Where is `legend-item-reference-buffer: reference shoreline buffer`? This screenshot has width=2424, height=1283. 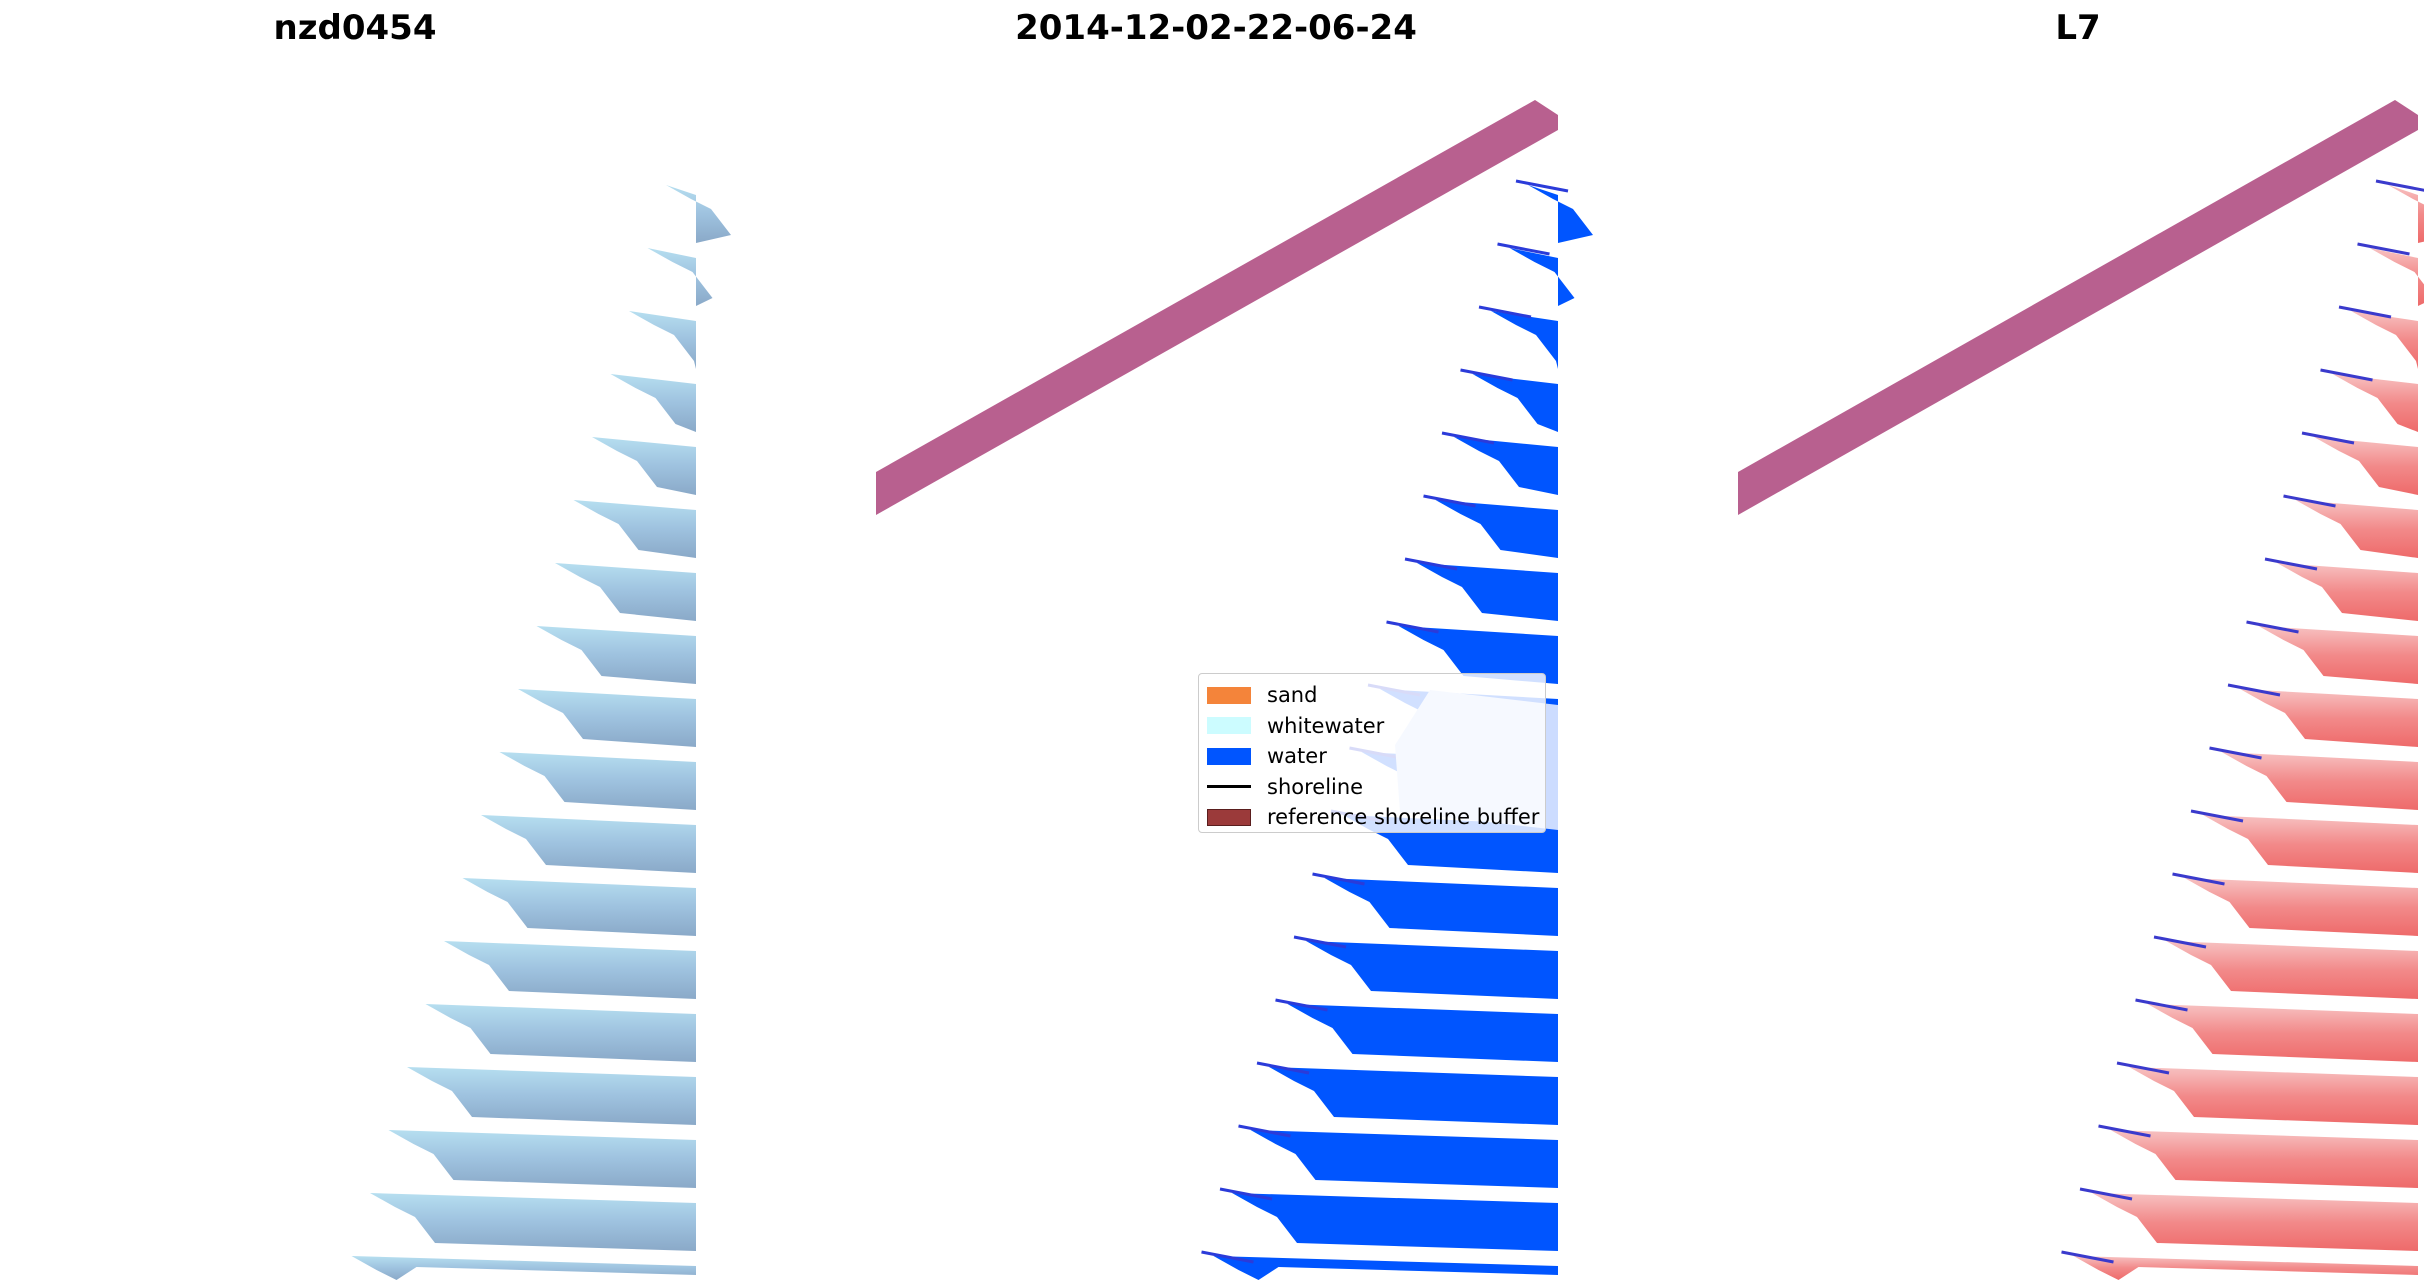 legend-item-reference-buffer: reference shoreline buffer is located at coordinates (1373, 817).